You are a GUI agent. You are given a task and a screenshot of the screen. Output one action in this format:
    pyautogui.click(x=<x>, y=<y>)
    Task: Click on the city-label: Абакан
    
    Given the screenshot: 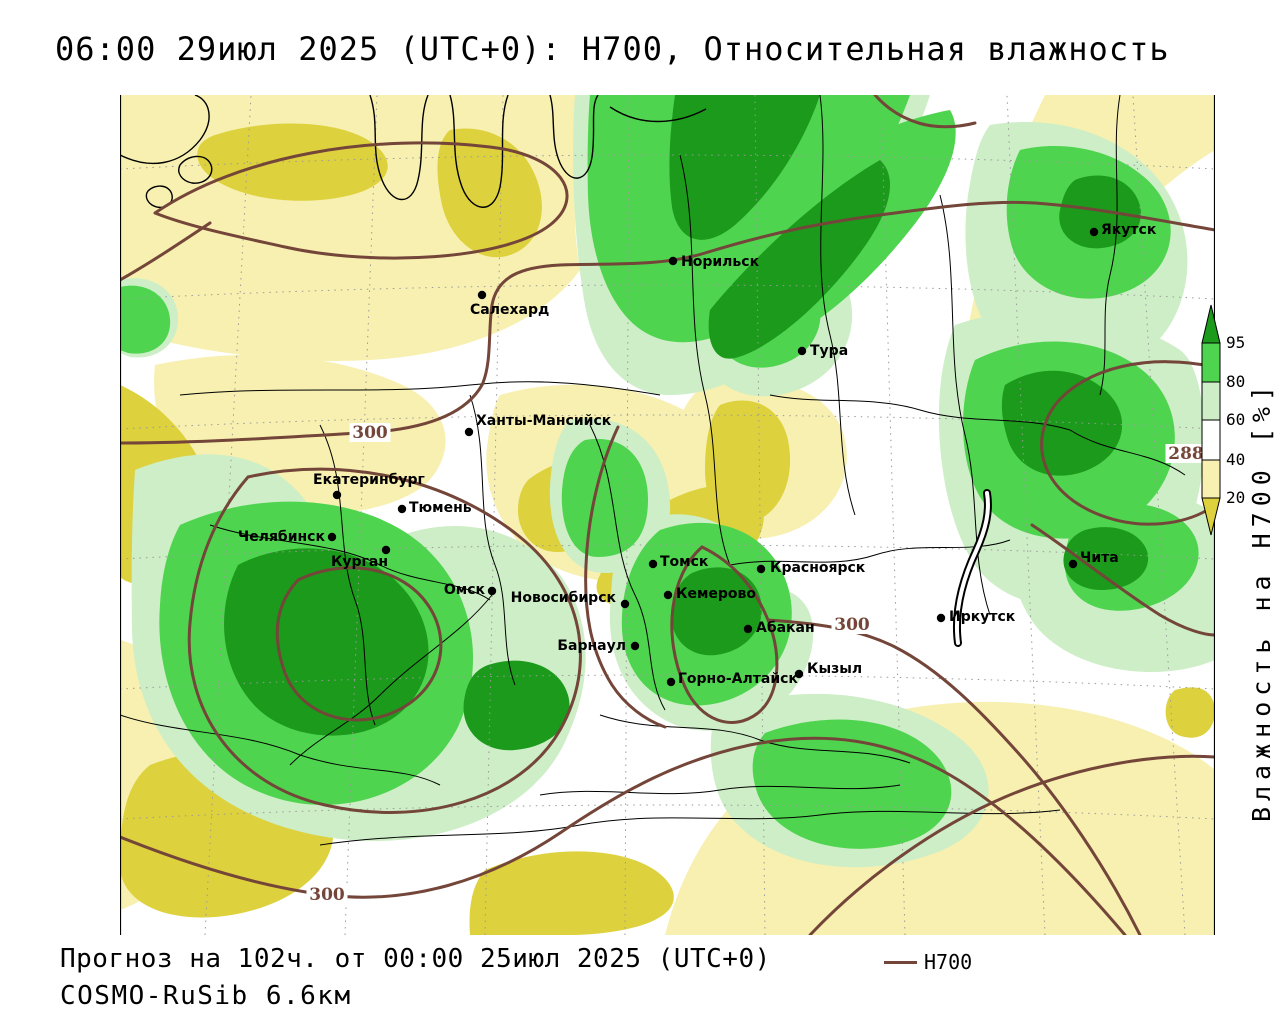 What is the action you would take?
    pyautogui.click(x=785, y=628)
    